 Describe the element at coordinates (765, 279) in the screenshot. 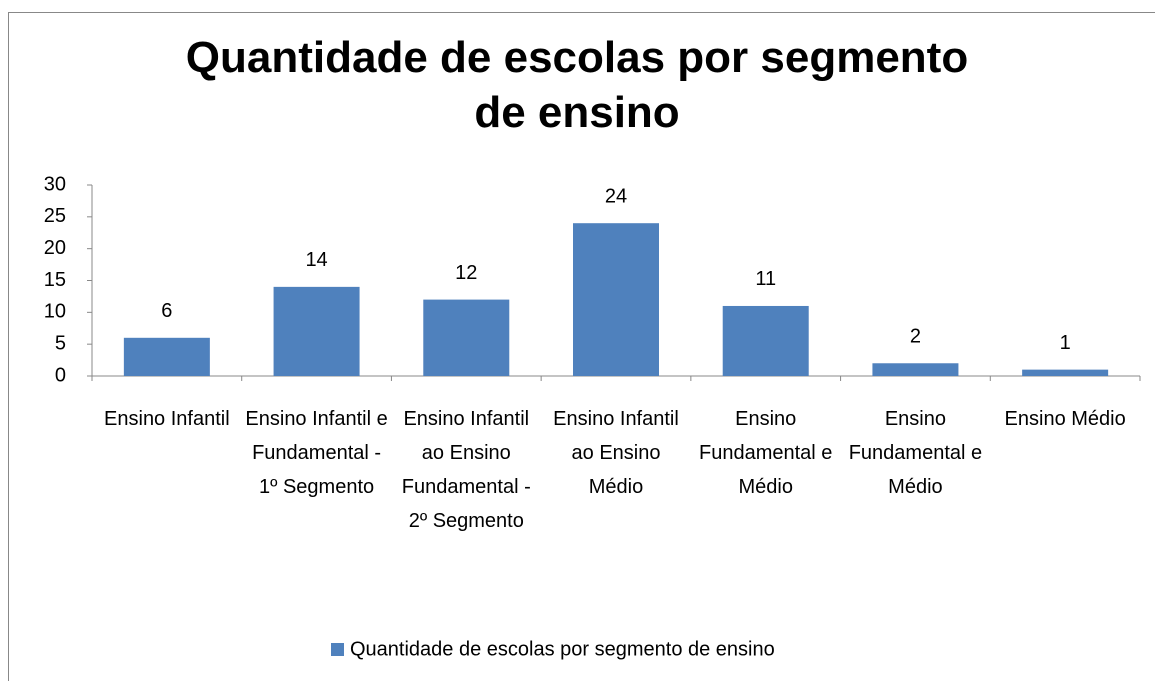

I see `data-label: 11` at that location.